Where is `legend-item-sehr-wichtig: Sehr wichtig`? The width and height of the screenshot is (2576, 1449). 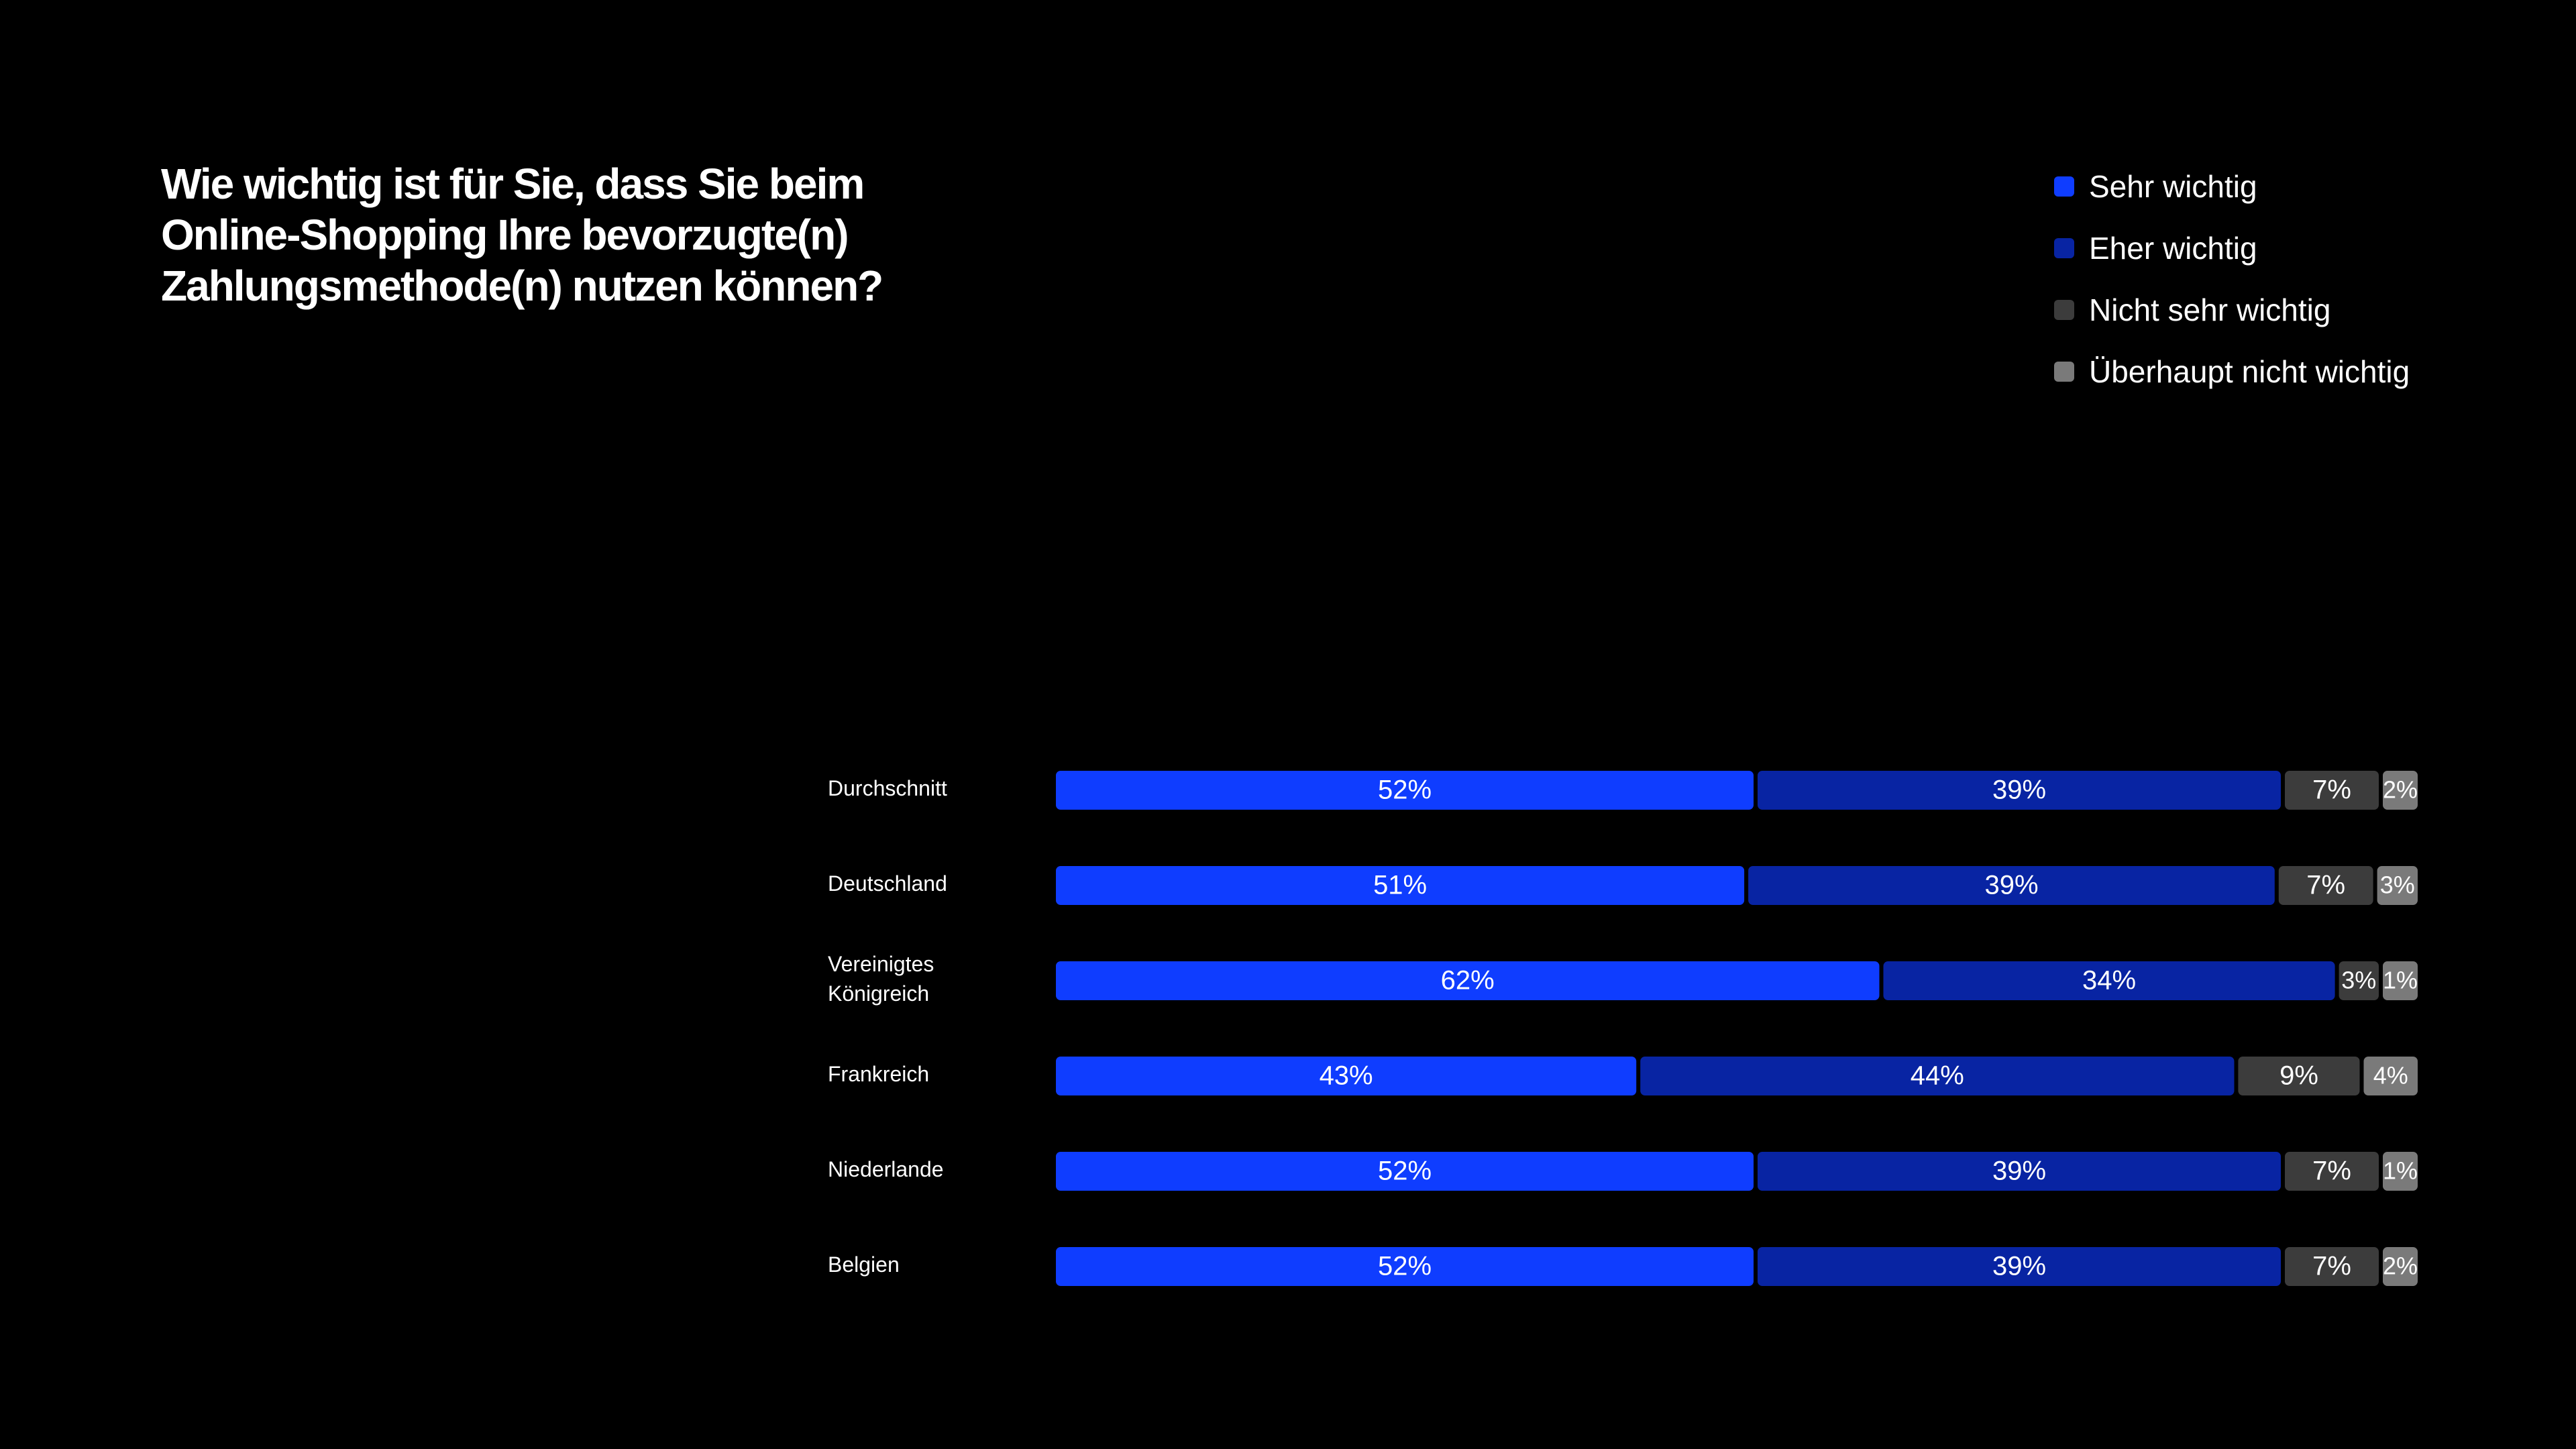 legend-item-sehr-wichtig: Sehr wichtig is located at coordinates (2232, 186).